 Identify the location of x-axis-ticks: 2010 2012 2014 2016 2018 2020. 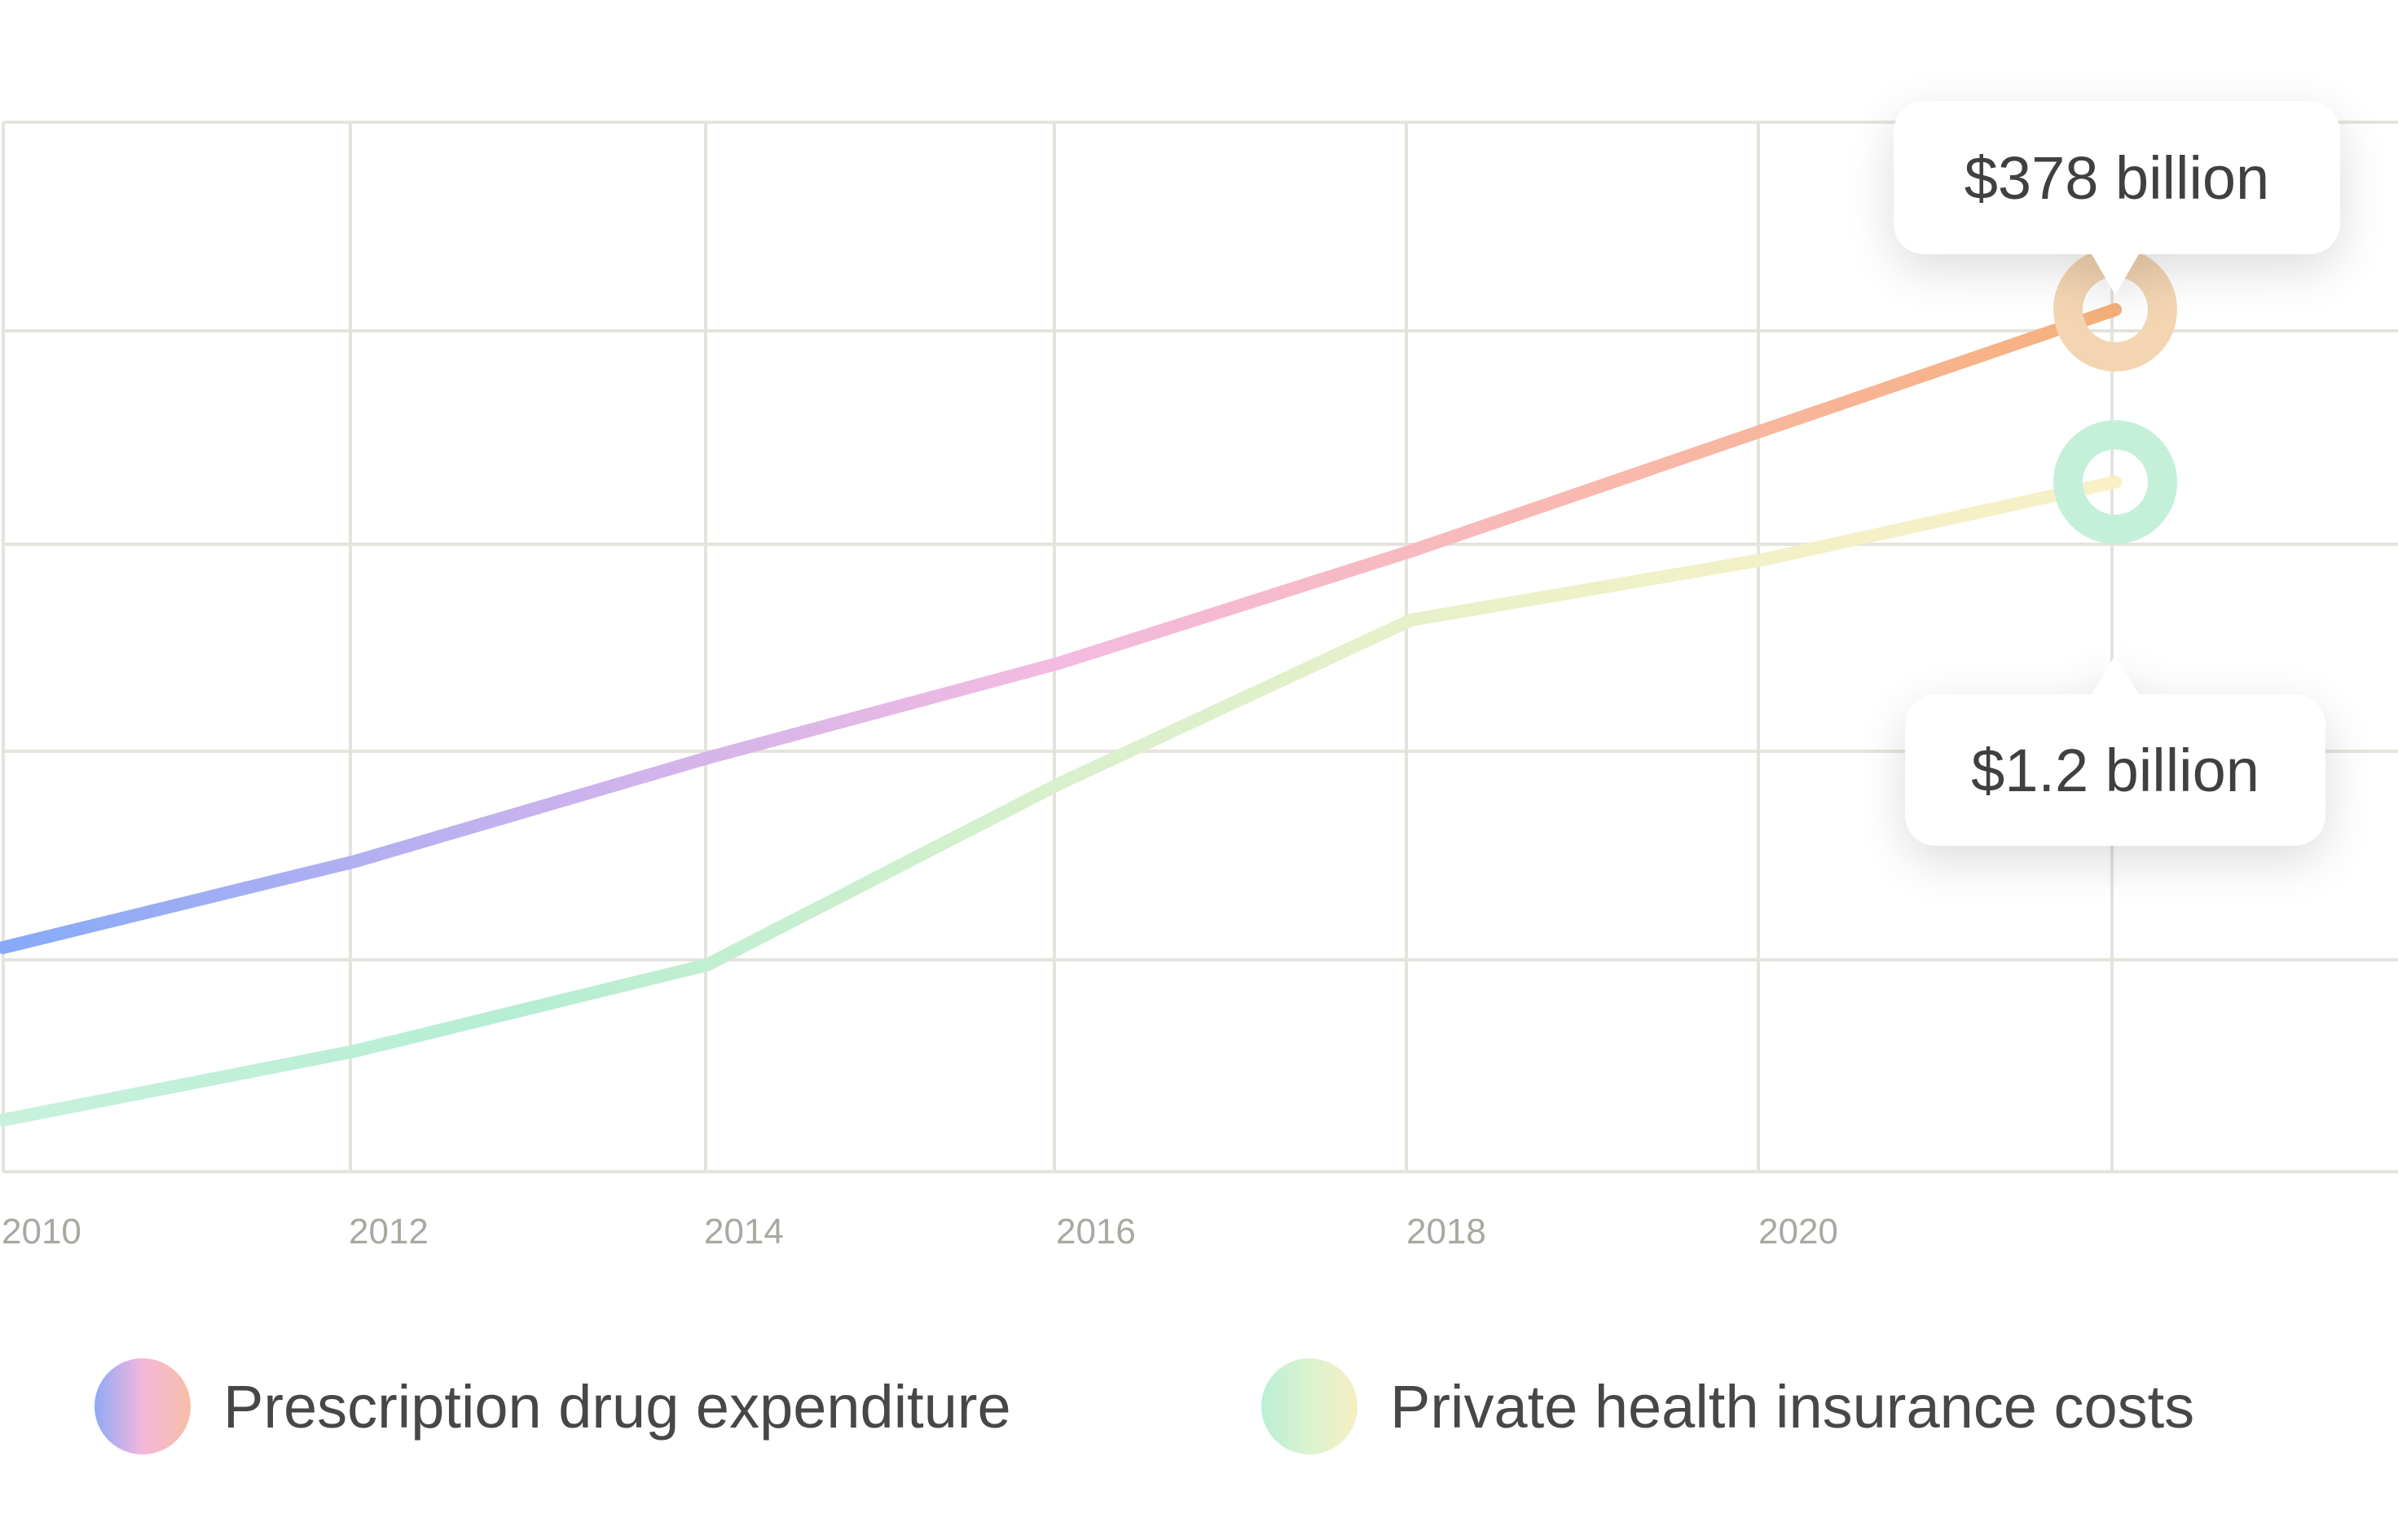
(920, 1232).